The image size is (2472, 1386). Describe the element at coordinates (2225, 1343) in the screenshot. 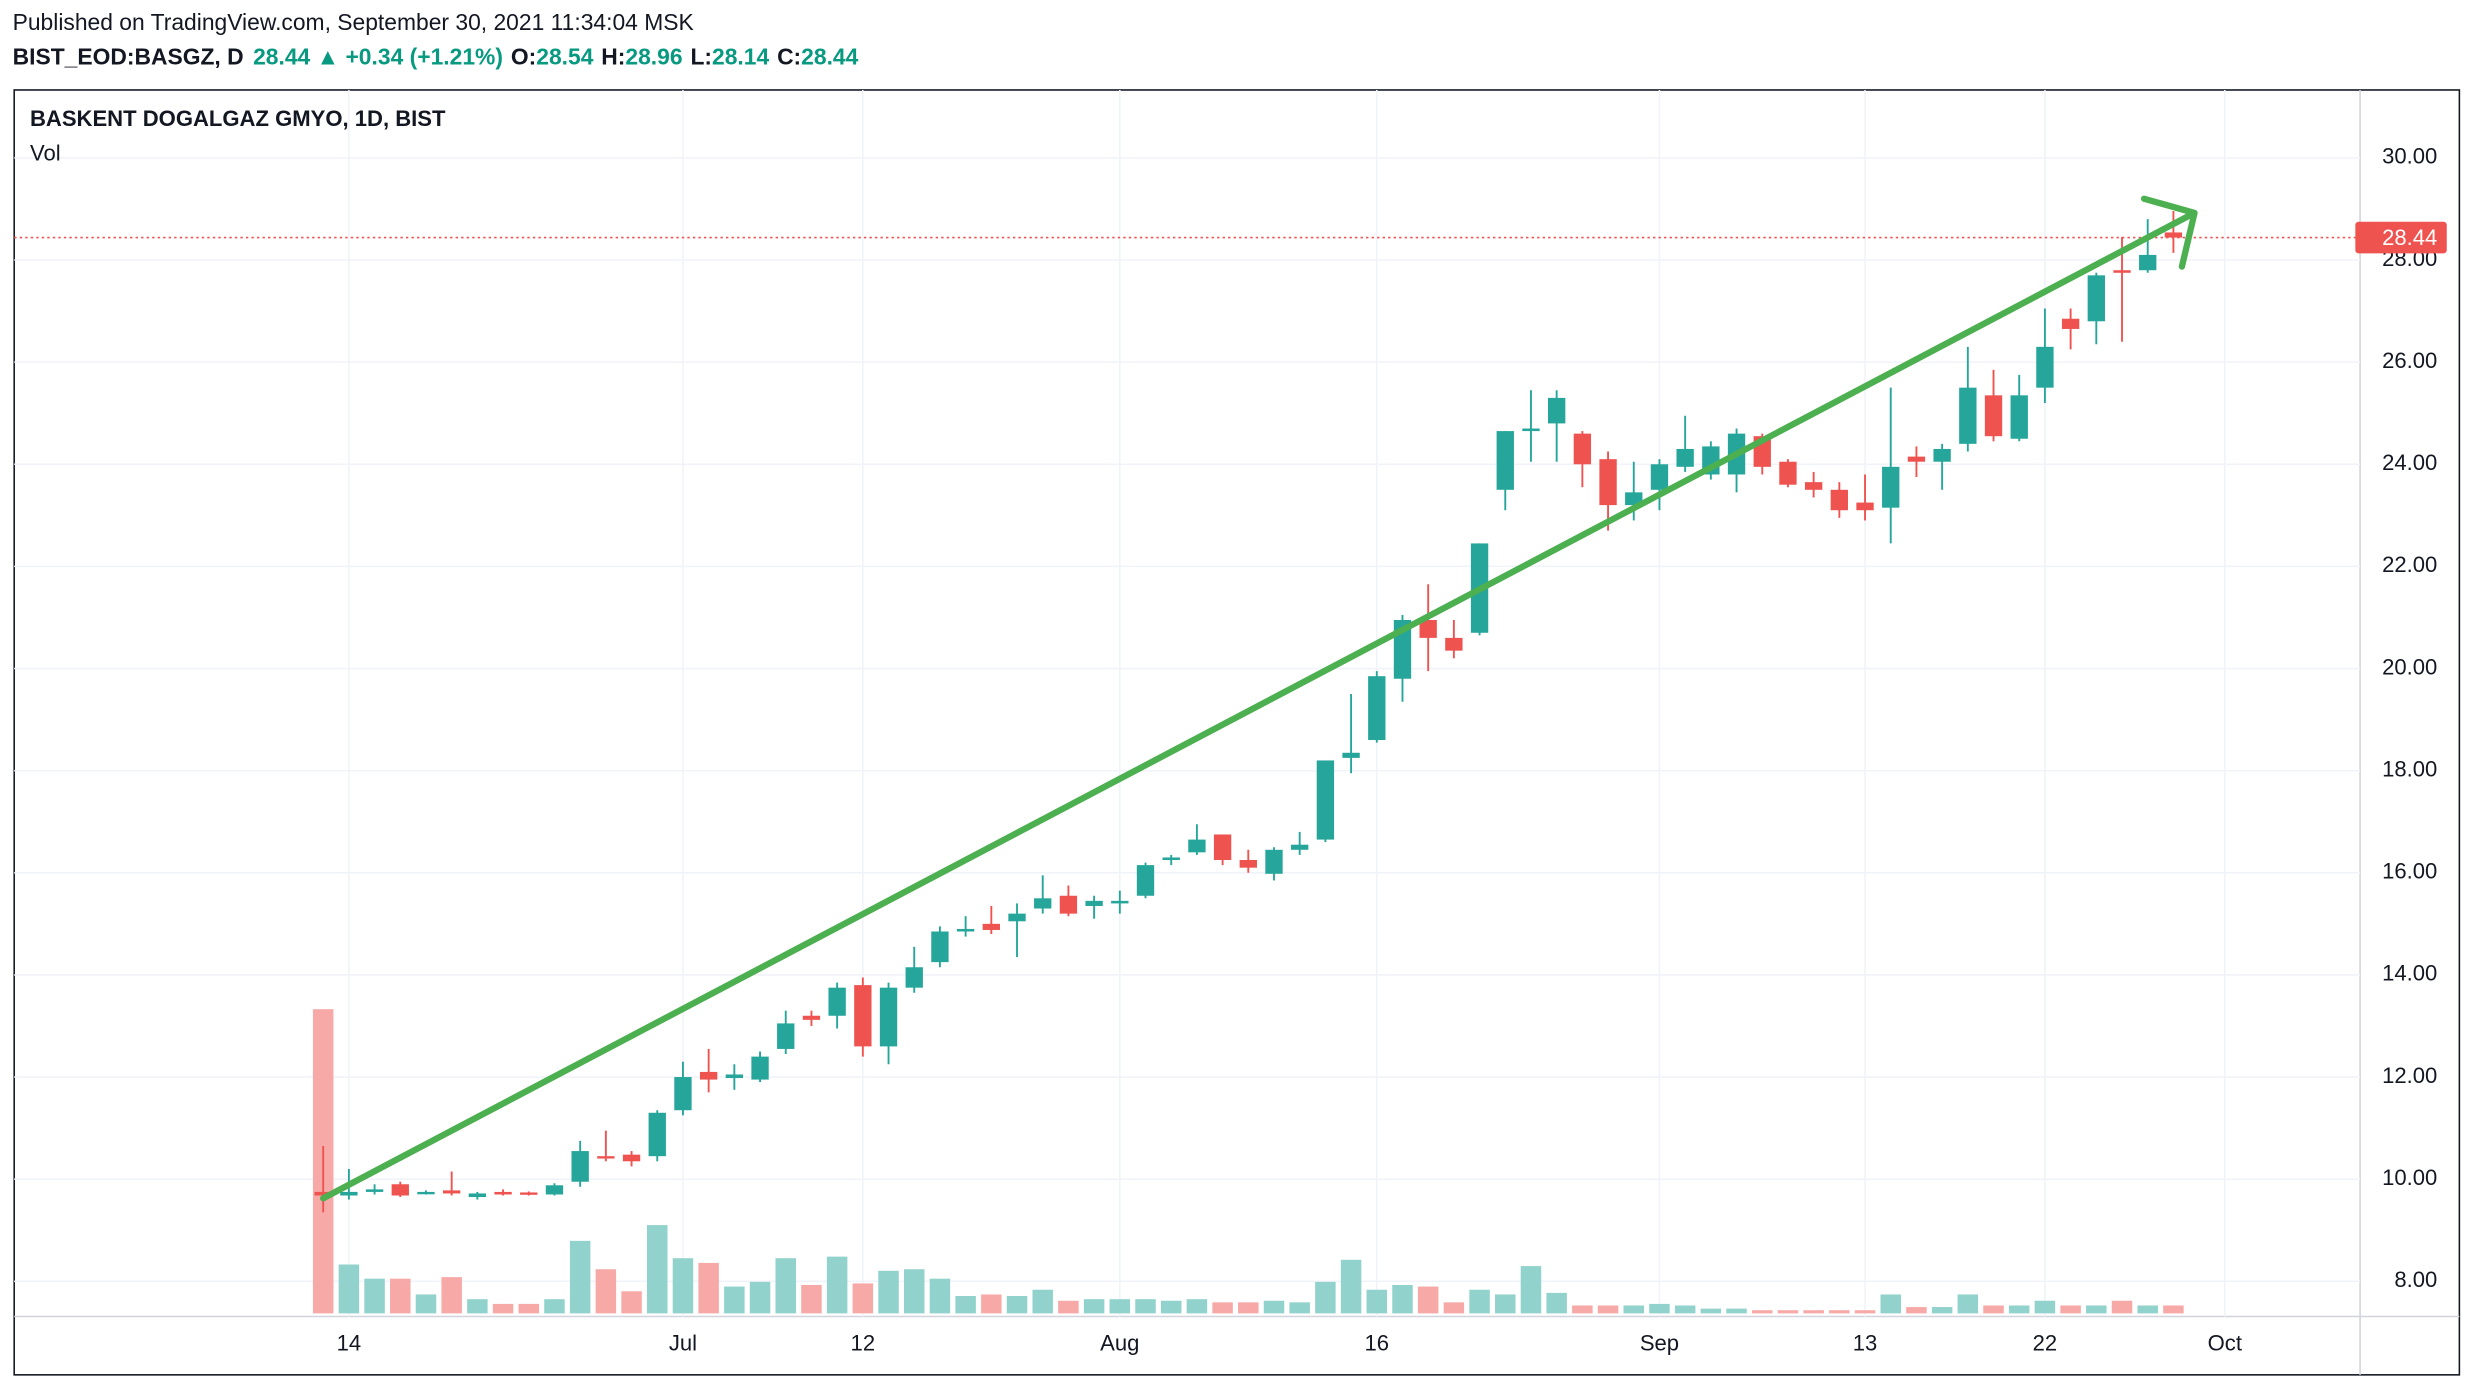

I see `x-tick-label: Oct` at that location.